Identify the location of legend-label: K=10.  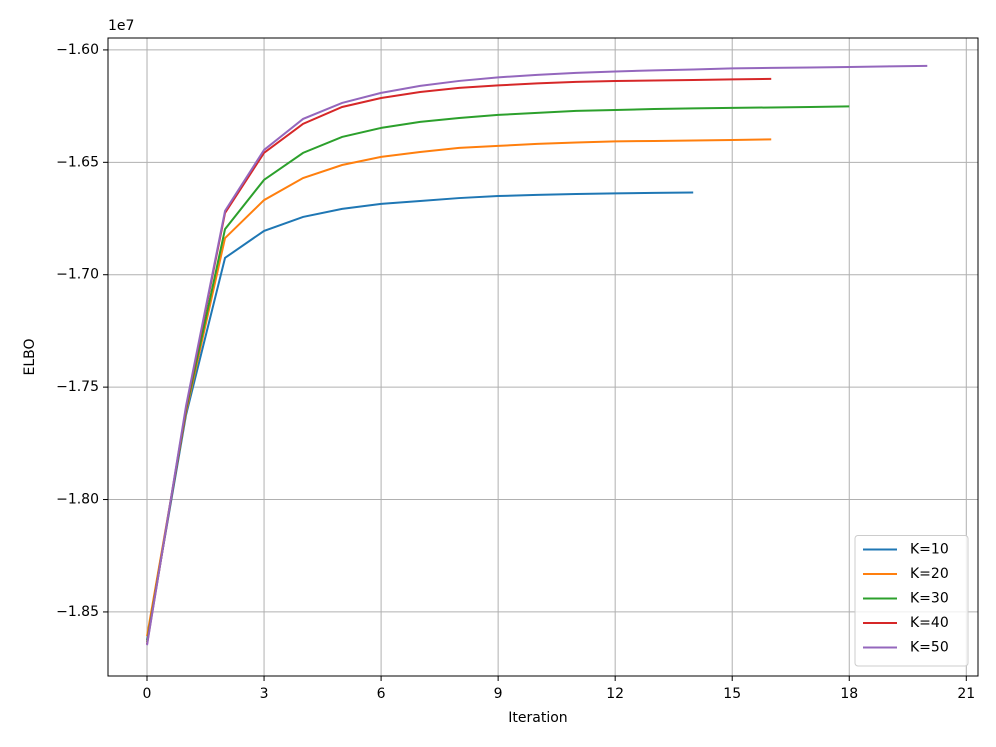
(929, 550).